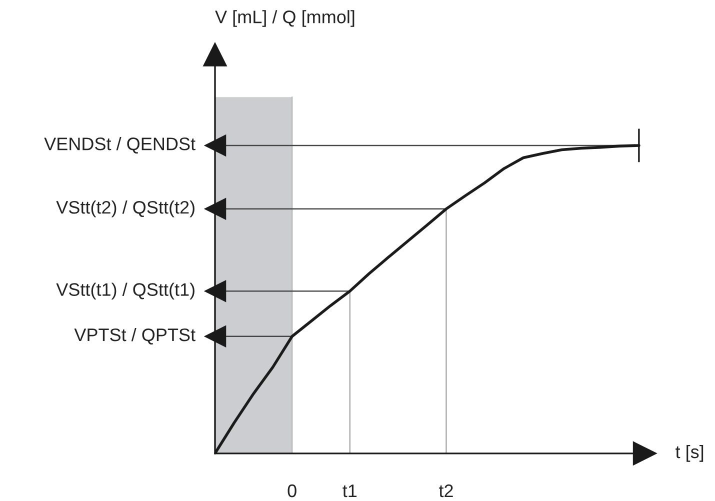 The height and width of the screenshot is (501, 715). Describe the element at coordinates (125, 209) in the screenshot. I see `ref-line-label: VStt(t2) / QStt(t2)` at that location.